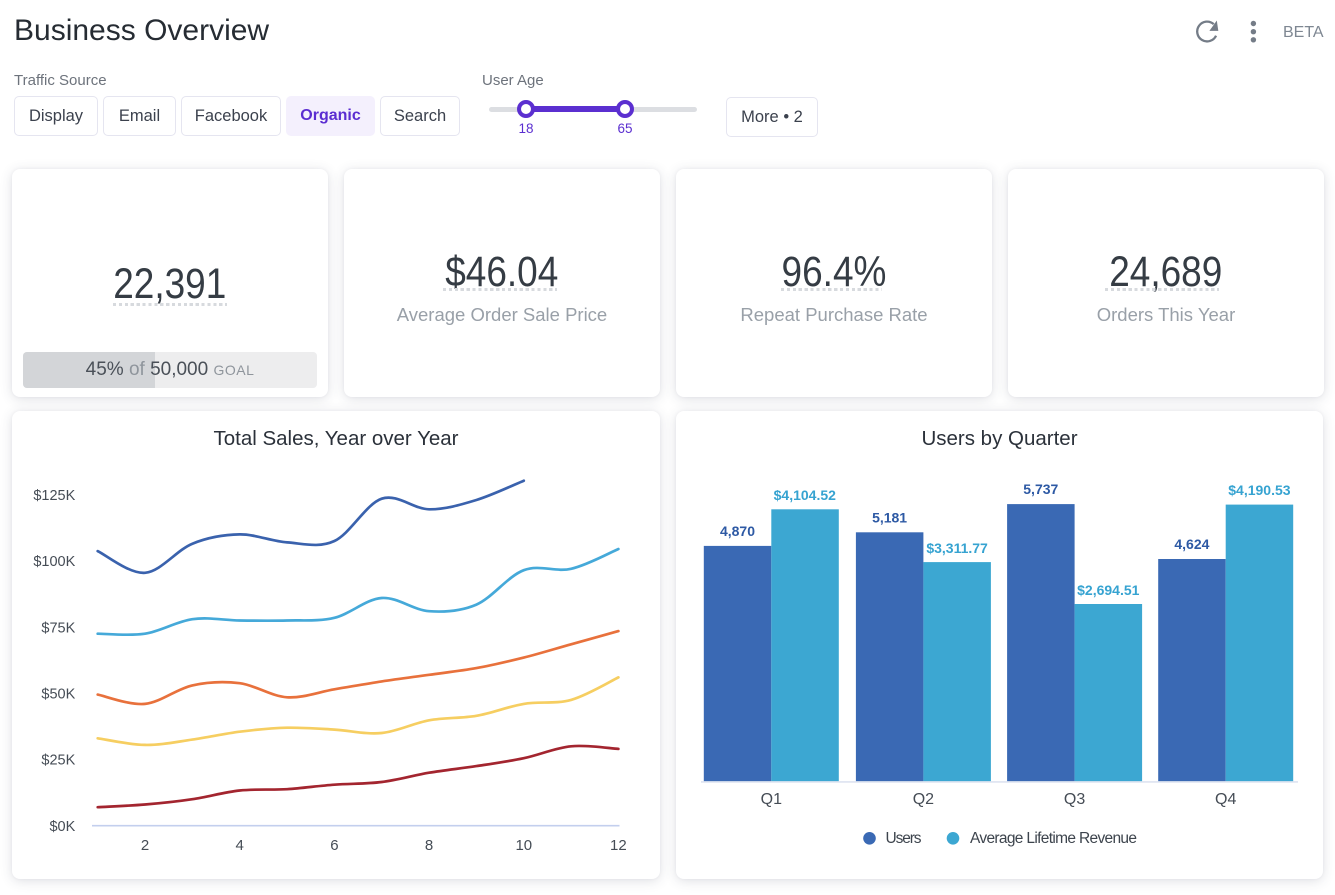 This screenshot has height=895, width=1335. I want to click on svg-text: $75K, so click(58, 628).